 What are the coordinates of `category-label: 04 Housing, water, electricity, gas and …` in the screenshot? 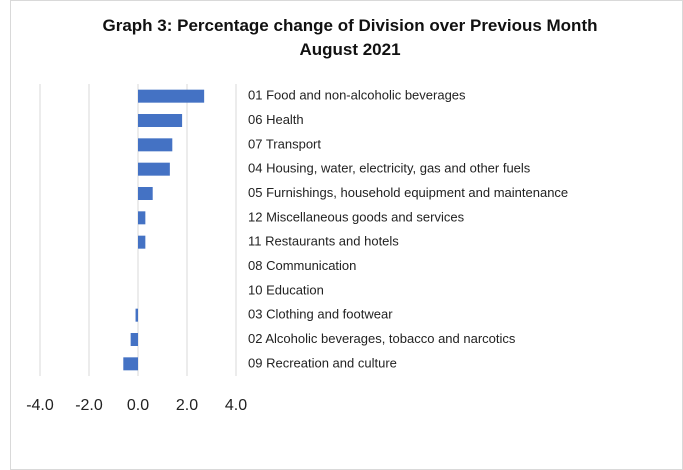 It's located at (389, 168).